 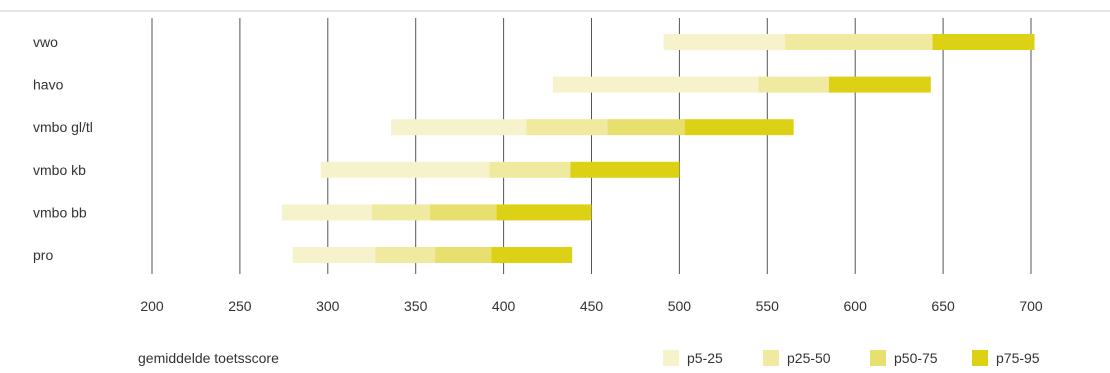 I want to click on x-tick-label-600: 600, so click(x=856, y=306).